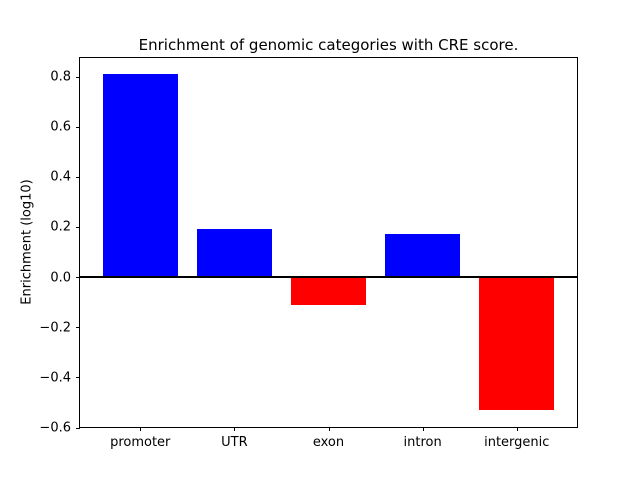 The width and height of the screenshot is (640, 480). I want to click on y-tick-label: 0.8, so click(60, 77).